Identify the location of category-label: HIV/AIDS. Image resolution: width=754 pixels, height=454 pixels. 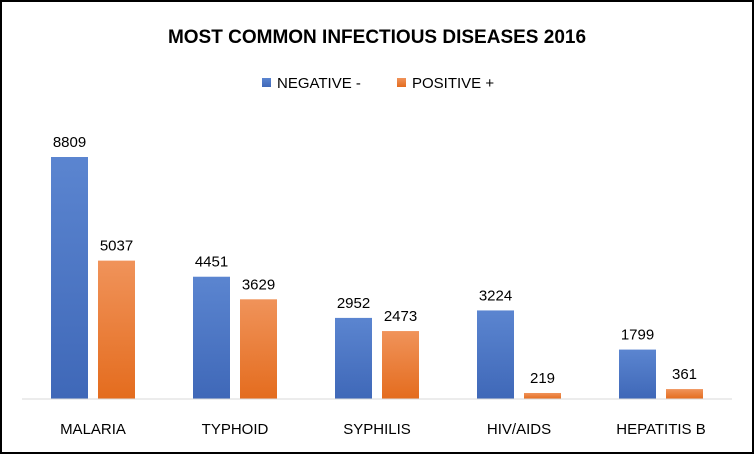
(519, 429).